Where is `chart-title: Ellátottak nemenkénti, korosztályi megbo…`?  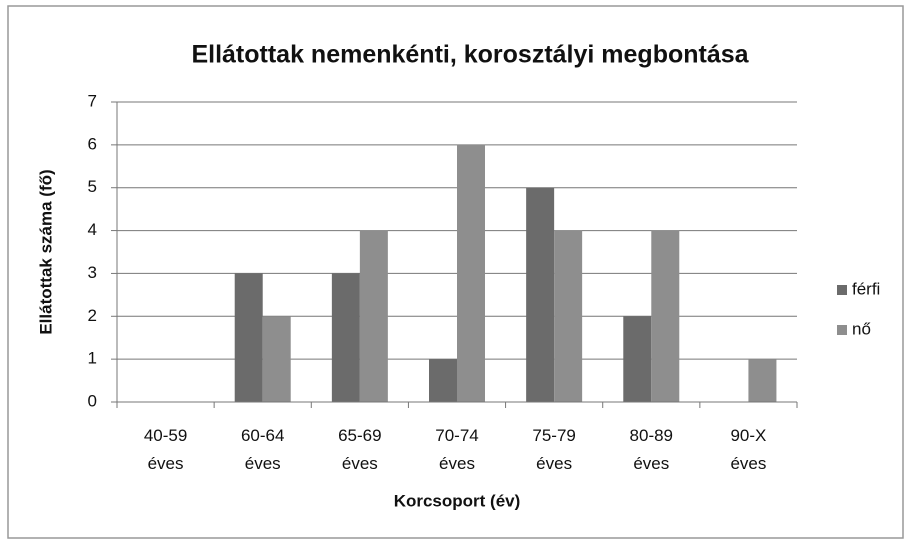 chart-title: Ellátottak nemenkénti, korosztályi megbo… is located at coordinates (470, 55).